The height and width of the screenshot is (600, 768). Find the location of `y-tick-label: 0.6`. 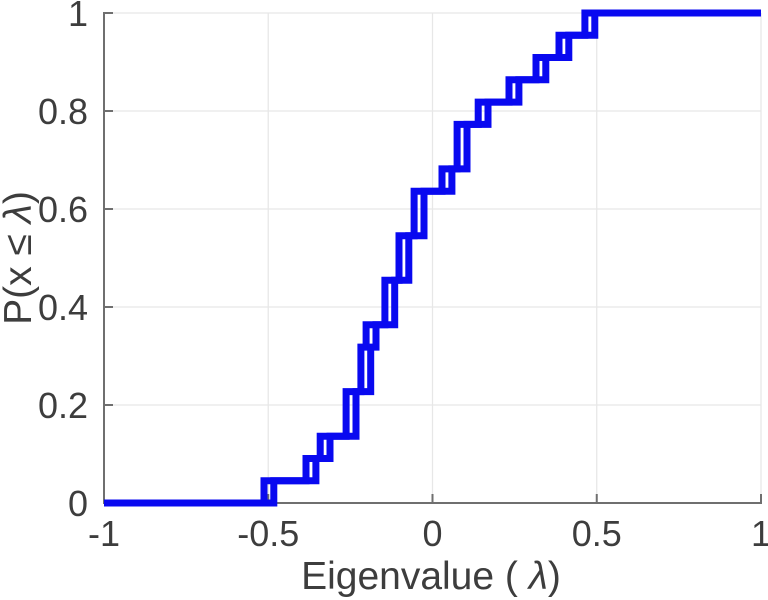

y-tick-label: 0.6 is located at coordinates (63, 209).